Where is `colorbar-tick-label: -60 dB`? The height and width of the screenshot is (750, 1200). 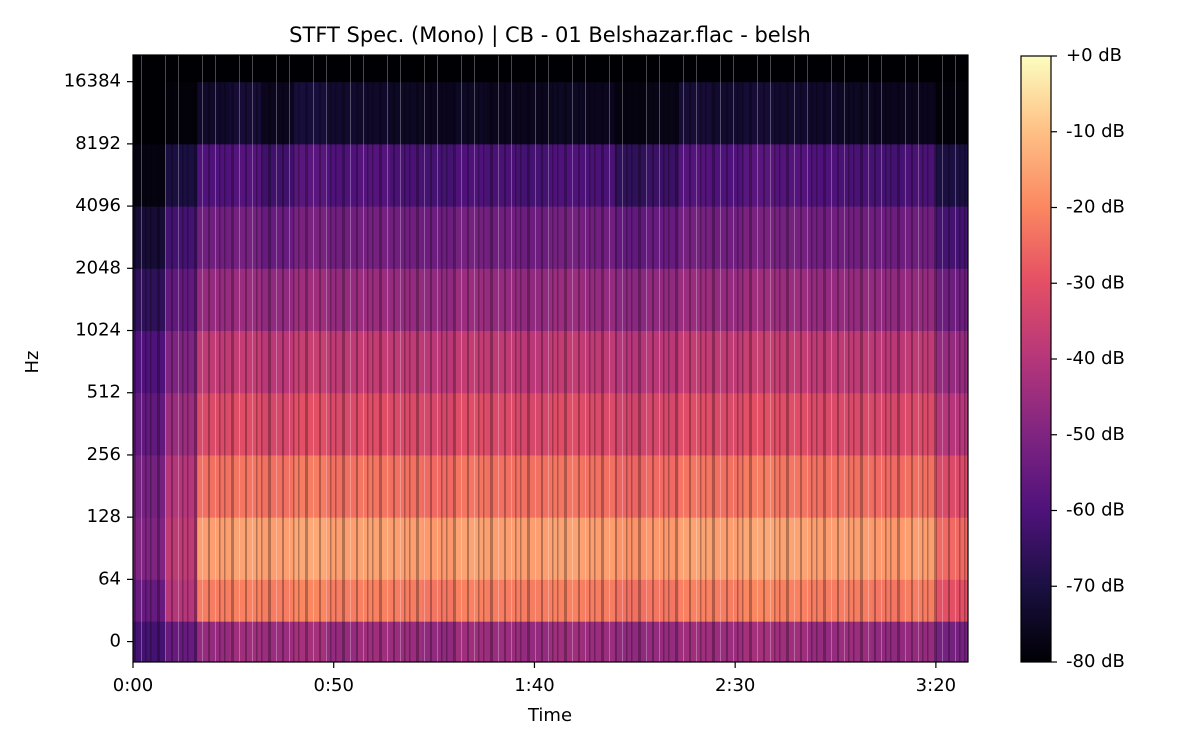
colorbar-tick-label: -60 dB is located at coordinates (1095, 510).